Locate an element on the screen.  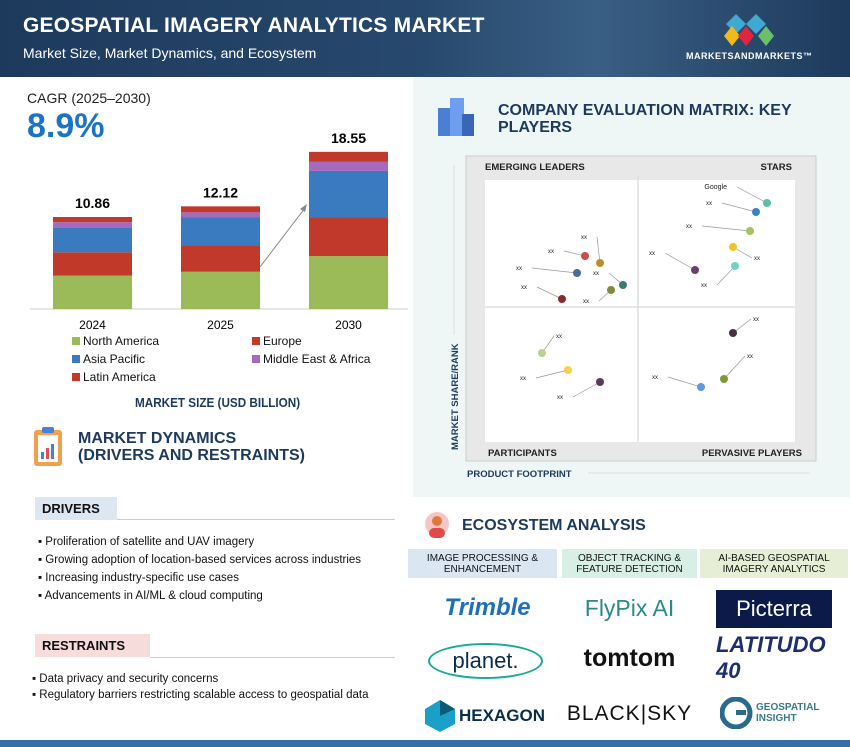
ecosystem-person-icon is located at coordinates (437, 525).